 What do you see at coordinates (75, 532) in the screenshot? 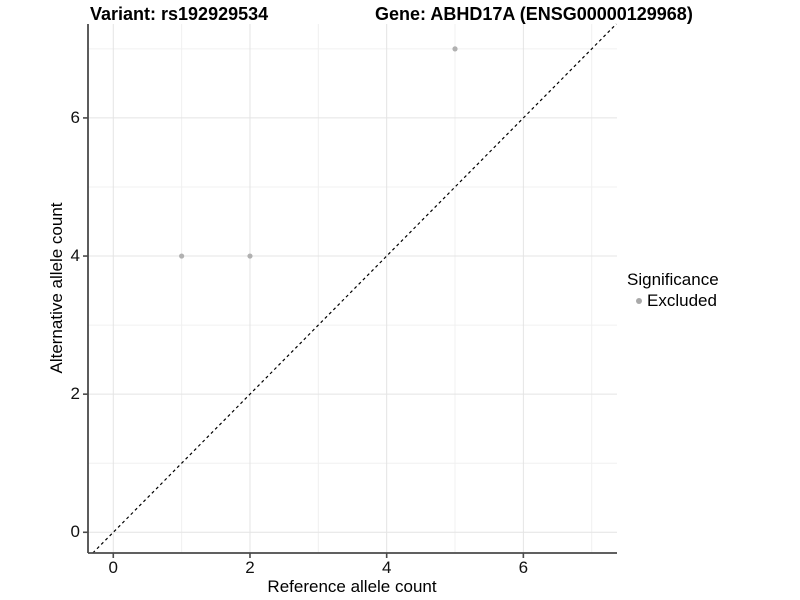
I see `y-tick-label: 0` at bounding box center [75, 532].